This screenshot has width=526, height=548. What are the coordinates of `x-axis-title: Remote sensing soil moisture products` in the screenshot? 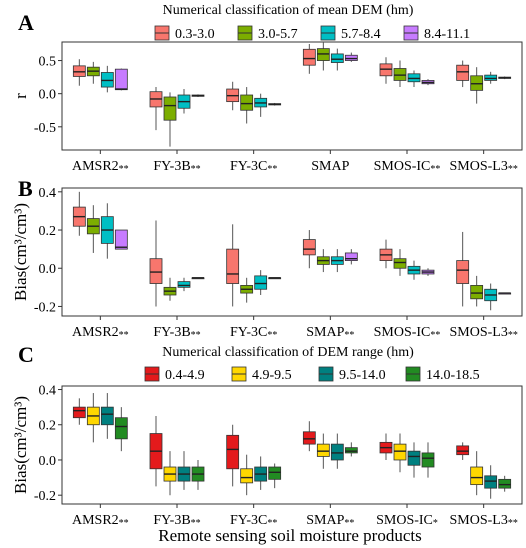 It's located at (289, 535).